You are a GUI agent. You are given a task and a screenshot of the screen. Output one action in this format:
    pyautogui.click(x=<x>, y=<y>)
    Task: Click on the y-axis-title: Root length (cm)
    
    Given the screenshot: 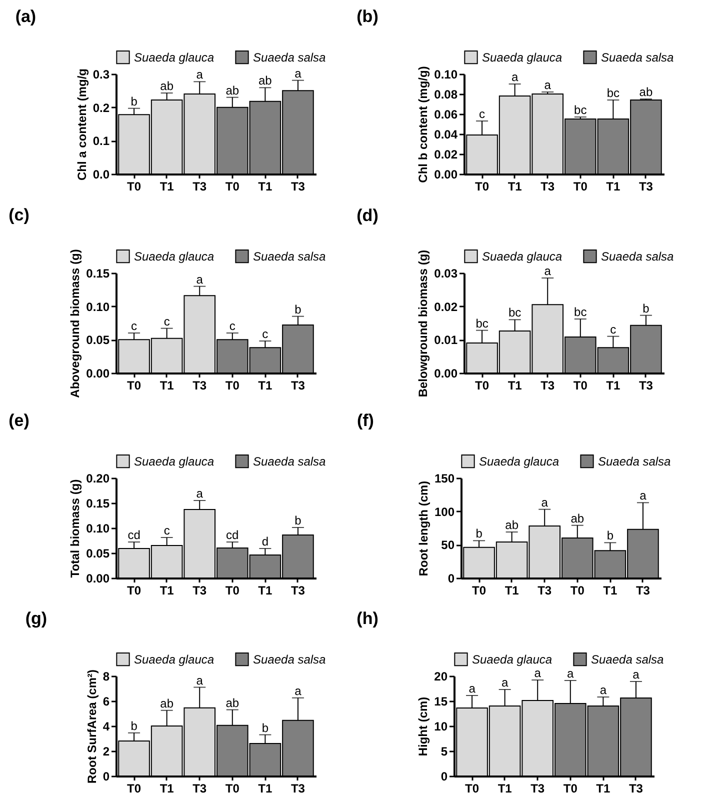 What is the action you would take?
    pyautogui.click(x=423, y=528)
    